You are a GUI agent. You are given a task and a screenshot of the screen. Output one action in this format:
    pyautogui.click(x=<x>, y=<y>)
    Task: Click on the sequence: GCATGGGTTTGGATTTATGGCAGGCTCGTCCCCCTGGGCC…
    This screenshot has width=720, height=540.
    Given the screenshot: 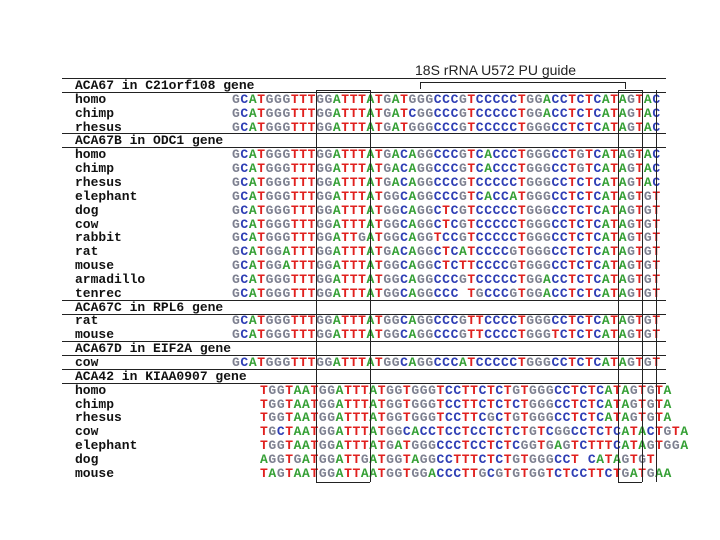 What is the action you would take?
    pyautogui.click(x=446, y=224)
    